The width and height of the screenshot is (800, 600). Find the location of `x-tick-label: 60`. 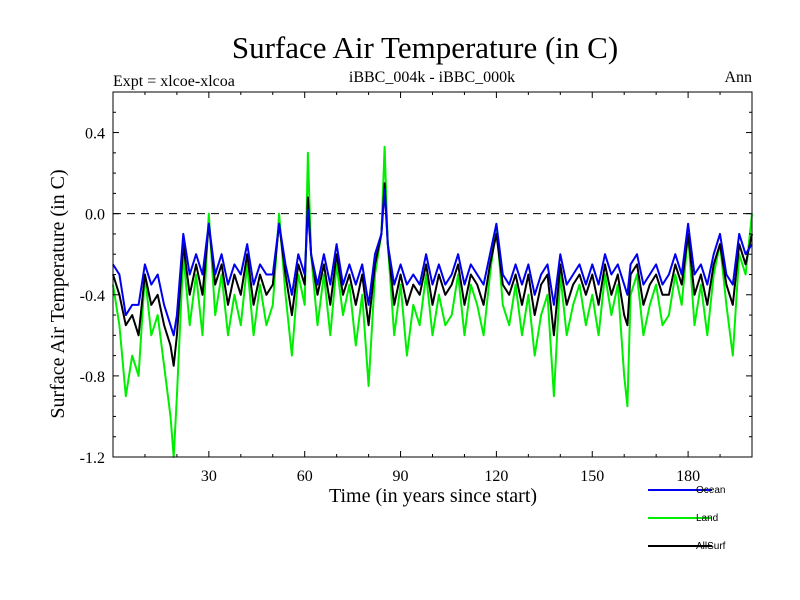

x-tick-label: 60 is located at coordinates (305, 476).